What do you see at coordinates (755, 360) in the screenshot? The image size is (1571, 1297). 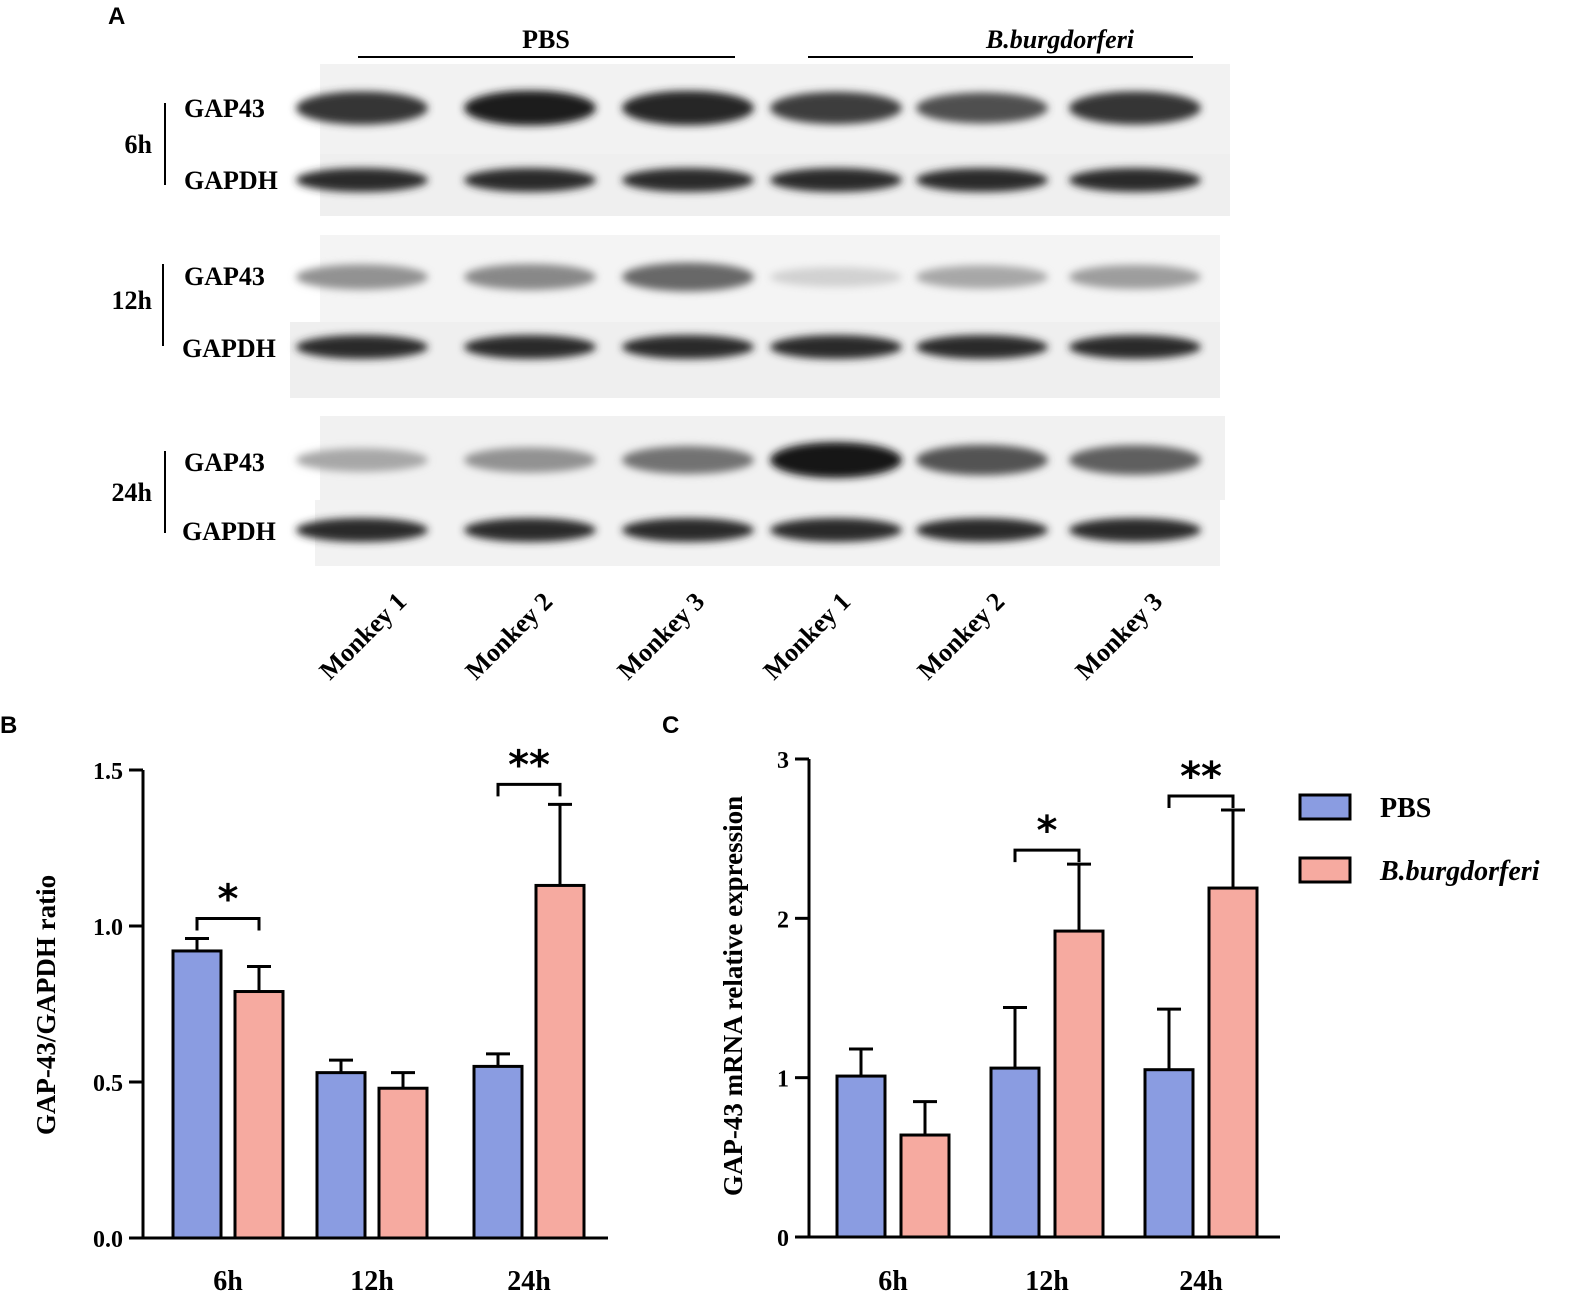 I see `blot-12h-gapdh-bg` at bounding box center [755, 360].